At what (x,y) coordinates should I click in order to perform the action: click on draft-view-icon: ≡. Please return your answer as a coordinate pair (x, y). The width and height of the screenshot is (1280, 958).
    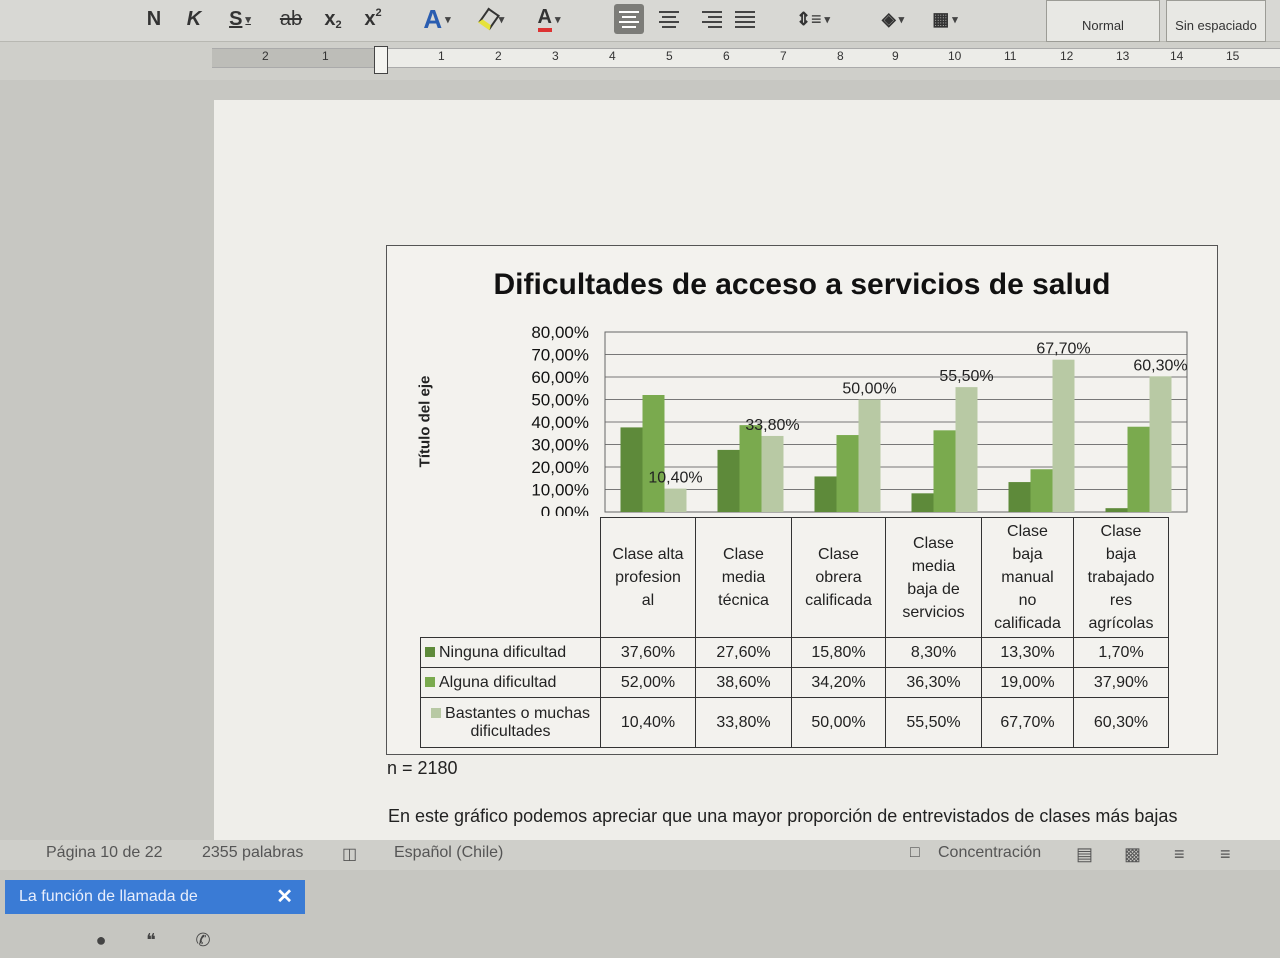
    Looking at the image, I should click on (1225, 854).